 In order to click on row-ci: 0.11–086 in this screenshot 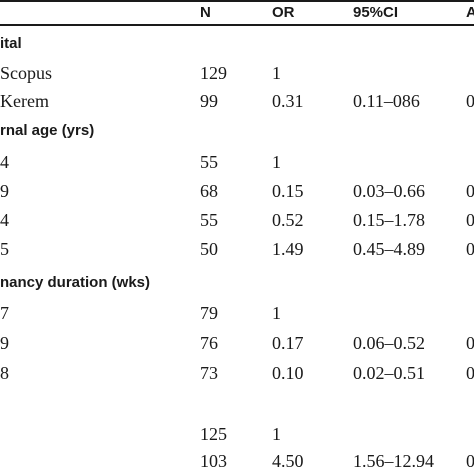, I will do `click(386, 101)`.